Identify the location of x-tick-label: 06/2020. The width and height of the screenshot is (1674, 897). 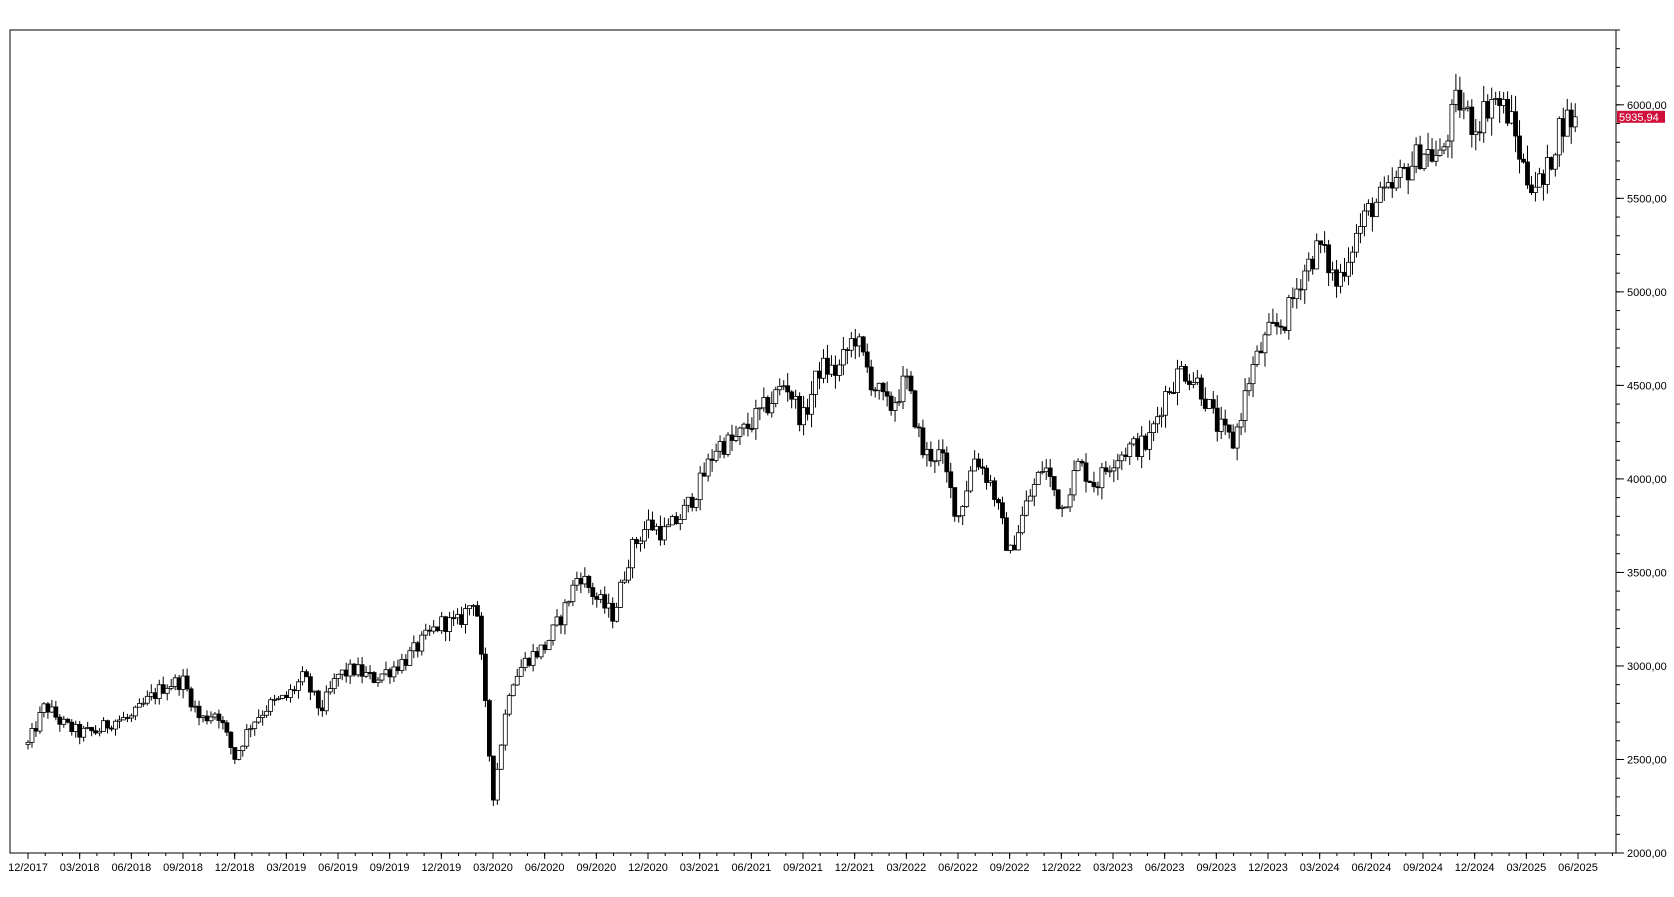
(545, 868).